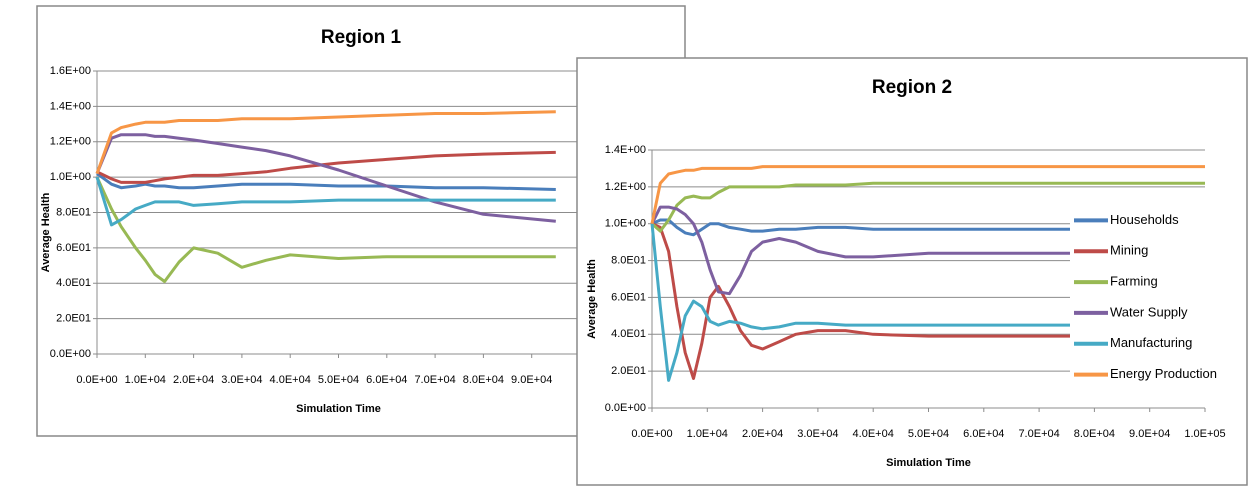 This screenshot has width=1248, height=491. Describe the element at coordinates (1163, 373) in the screenshot. I see `legend-label: Energy Production` at that location.